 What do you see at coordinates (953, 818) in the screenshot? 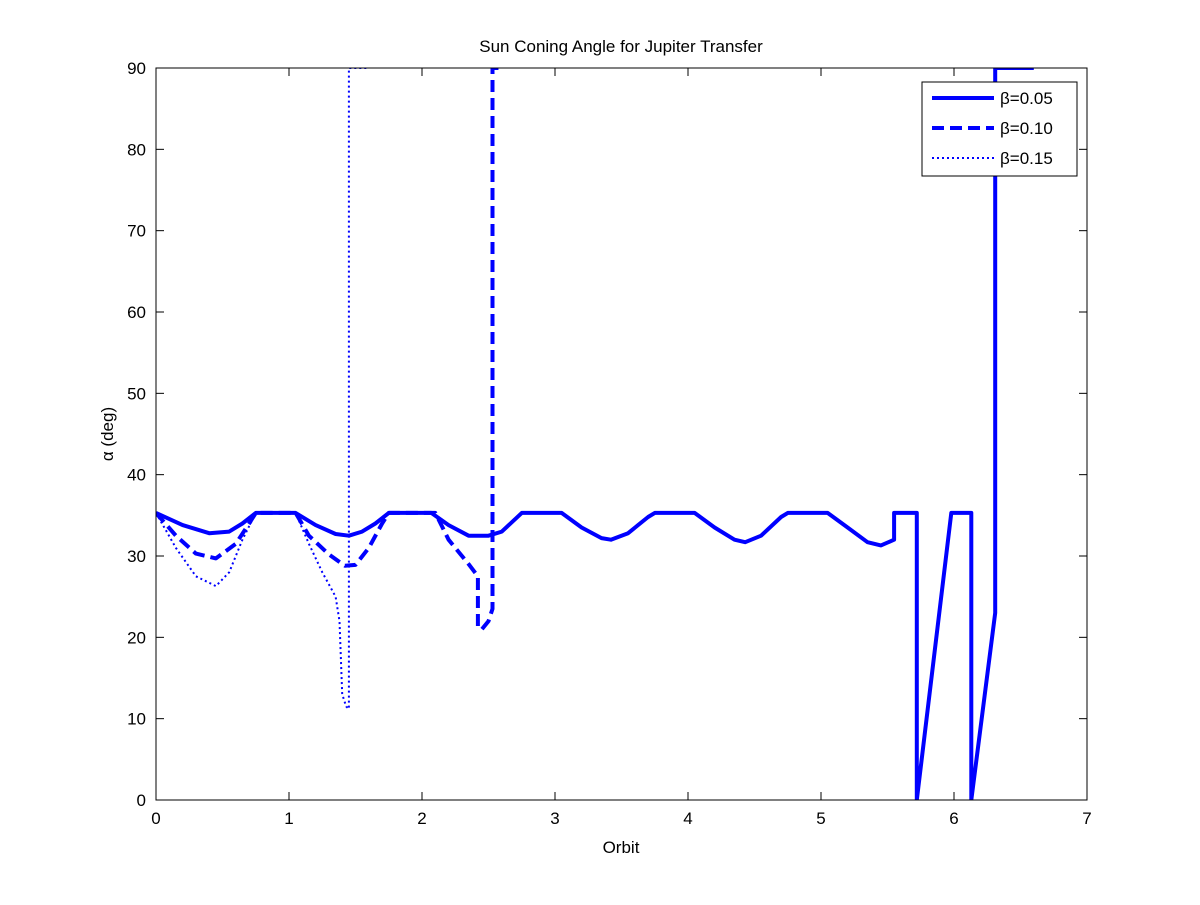
I see `x-tick-label: 6` at bounding box center [953, 818].